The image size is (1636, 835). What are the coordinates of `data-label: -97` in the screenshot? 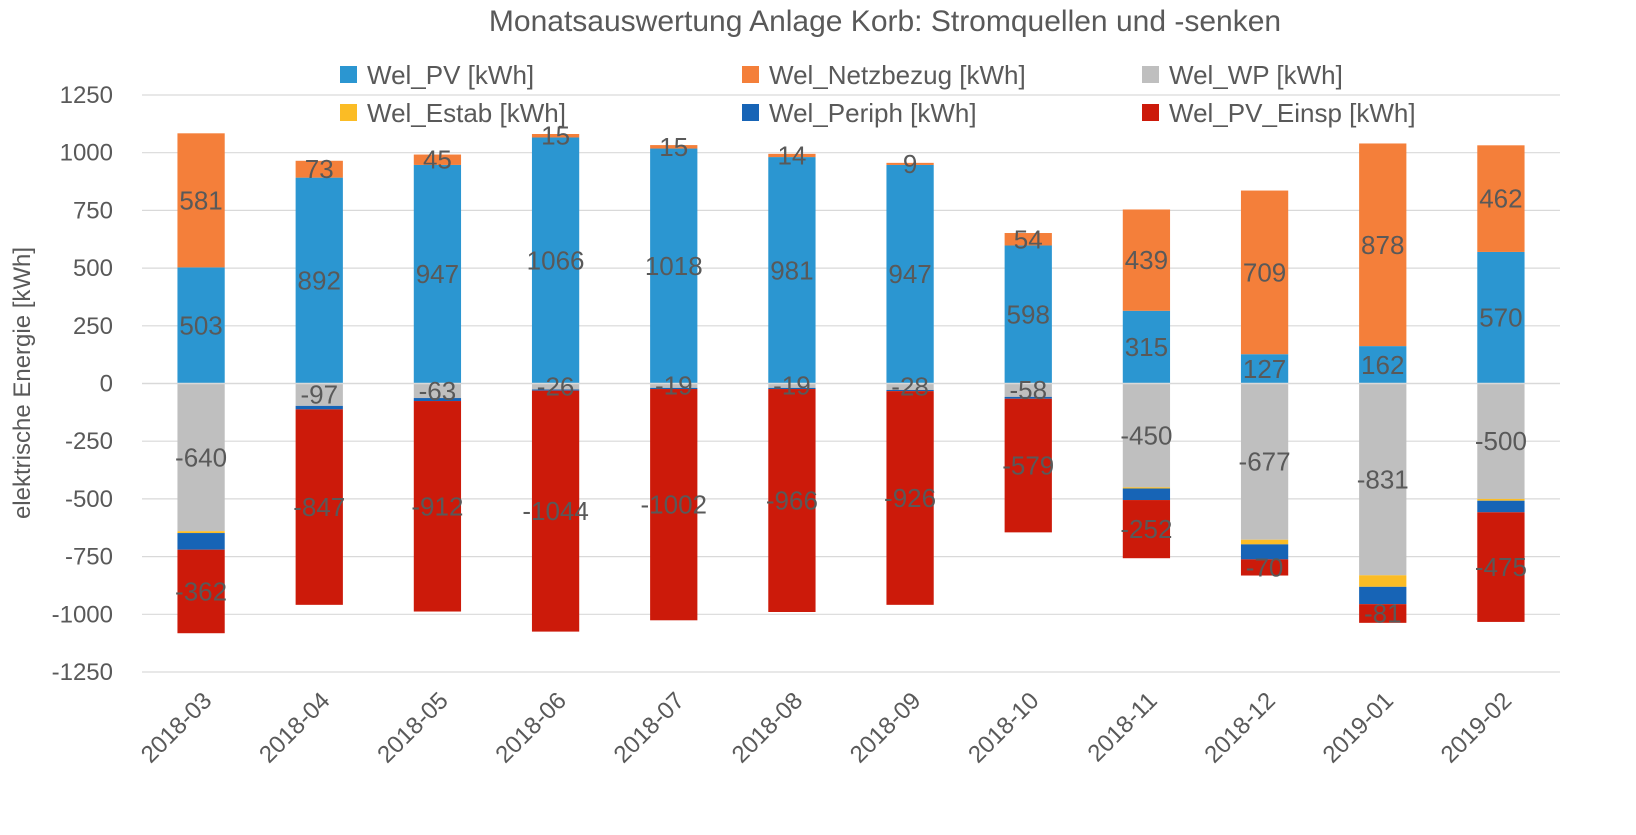 It's located at (319, 395).